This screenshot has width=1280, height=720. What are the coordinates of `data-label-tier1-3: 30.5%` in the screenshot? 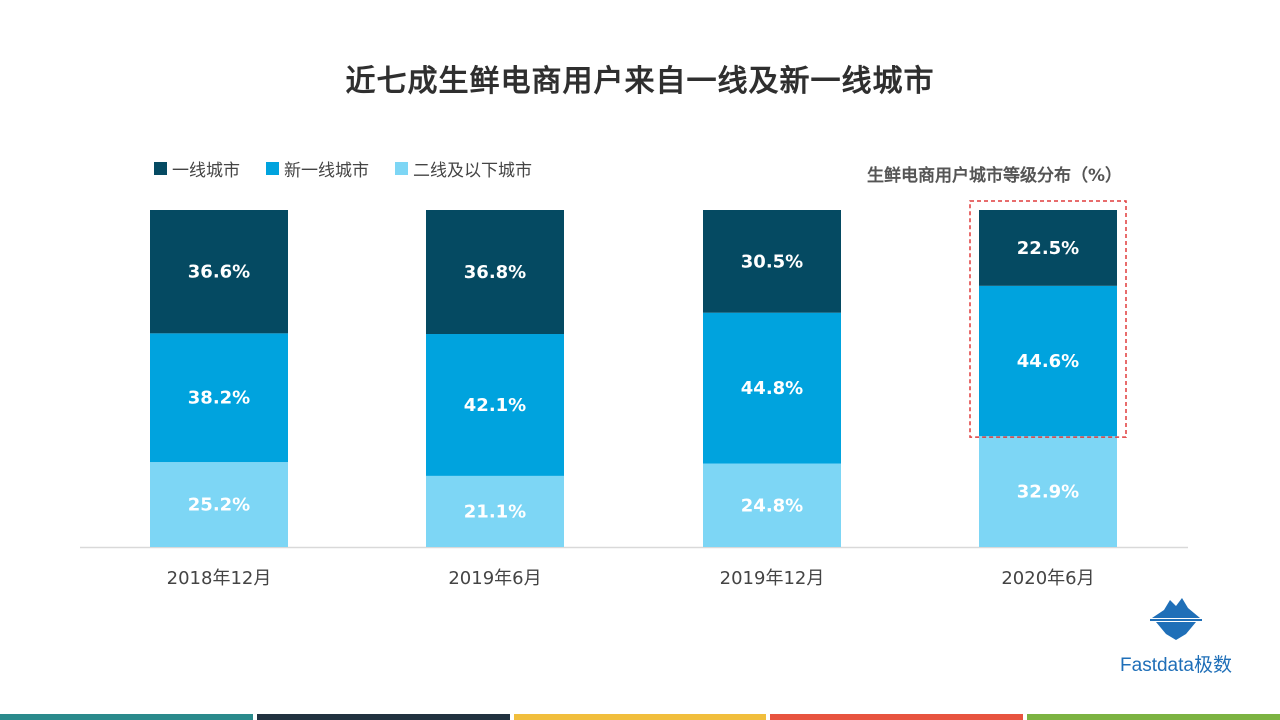 It's located at (772, 261).